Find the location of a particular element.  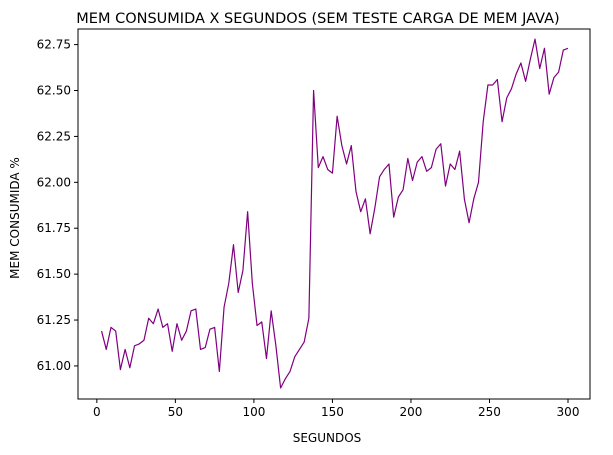

x-tick-label: 300 is located at coordinates (568, 412).